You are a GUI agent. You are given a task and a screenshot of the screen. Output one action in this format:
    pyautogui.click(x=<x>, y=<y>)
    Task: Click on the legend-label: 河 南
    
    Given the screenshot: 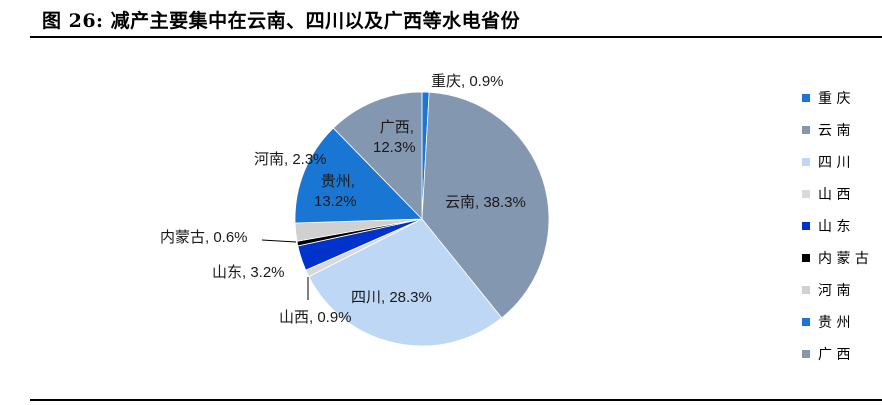 What is the action you would take?
    pyautogui.click(x=834, y=291)
    